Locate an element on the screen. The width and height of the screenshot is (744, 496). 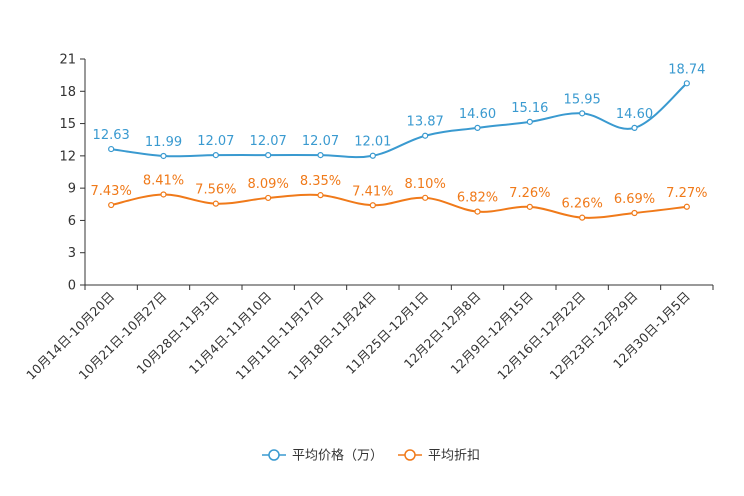
series-1-data-label: 7.56% is located at coordinates (215, 190).